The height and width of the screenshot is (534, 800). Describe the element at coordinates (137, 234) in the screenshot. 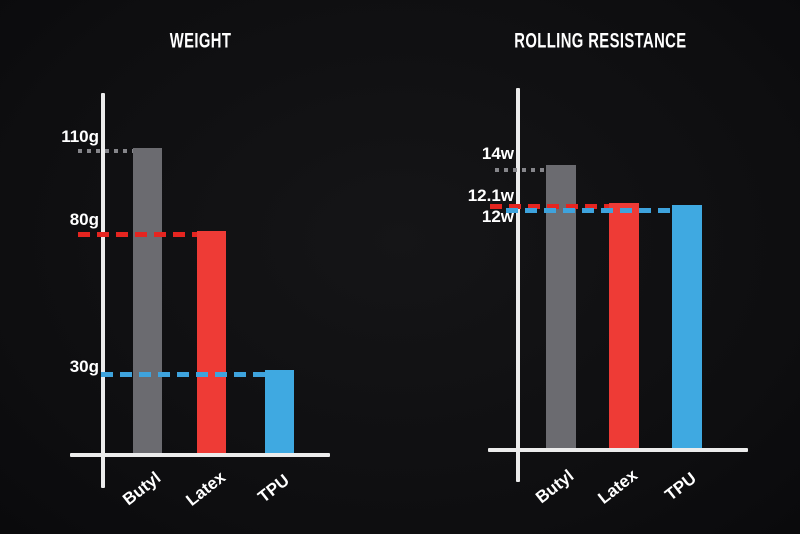

I see `ref-line-80g` at that location.